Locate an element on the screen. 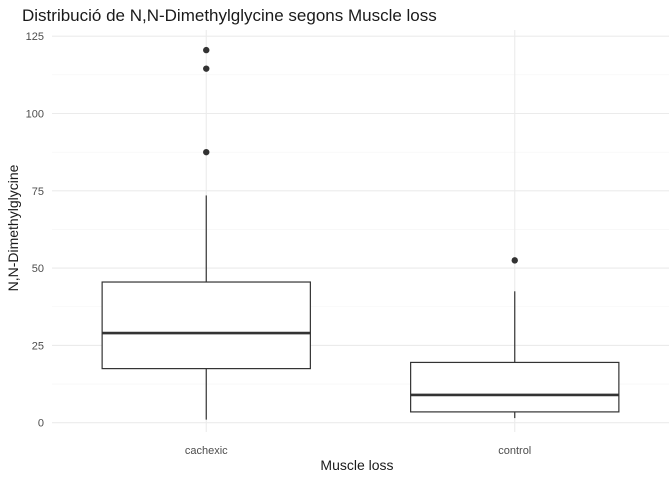  x-tick-label: control is located at coordinates (514, 451).